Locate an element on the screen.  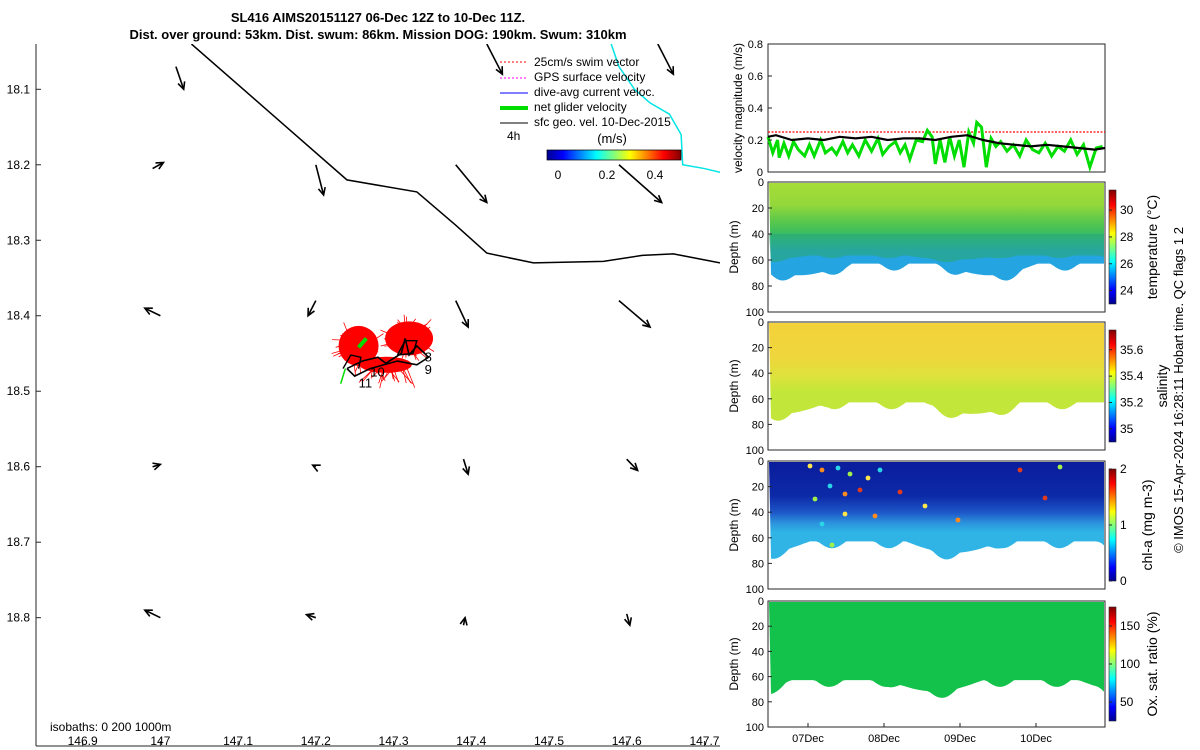
map-ytick-label: 18.2 is located at coordinates (19, 165).